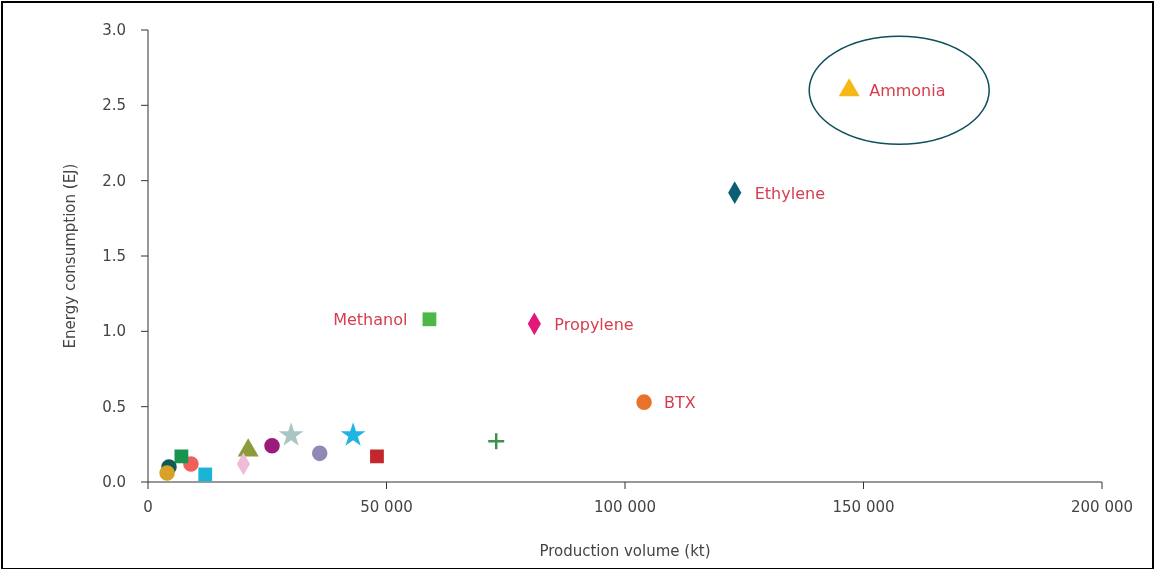  What do you see at coordinates (386, 507) in the screenshot?
I see `x-tick-label: 50 000` at bounding box center [386, 507].